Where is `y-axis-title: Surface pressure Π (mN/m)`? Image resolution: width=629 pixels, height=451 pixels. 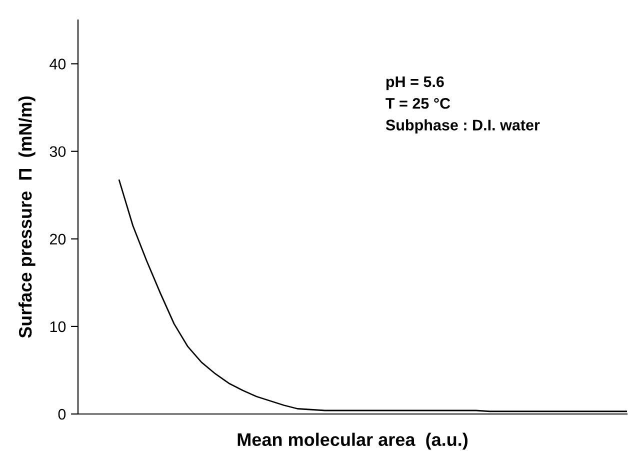
y-axis-title: Surface pressure Π (mN/m) is located at coordinates (27, 217).